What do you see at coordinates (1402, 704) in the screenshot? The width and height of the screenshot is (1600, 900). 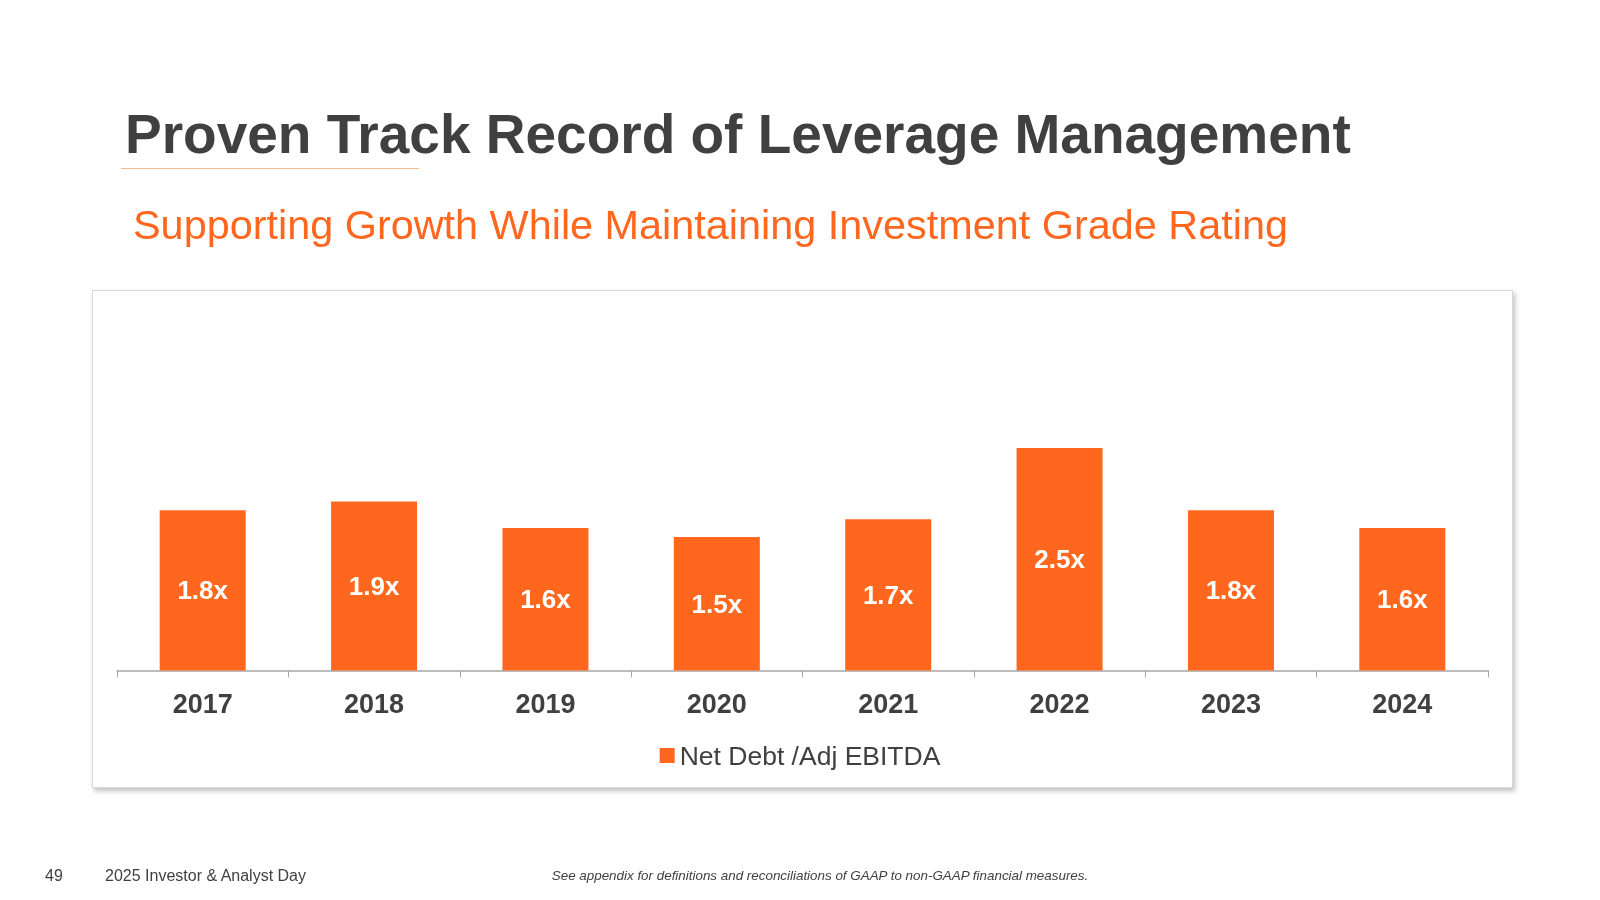 I see `x-tick-label: 2024` at bounding box center [1402, 704].